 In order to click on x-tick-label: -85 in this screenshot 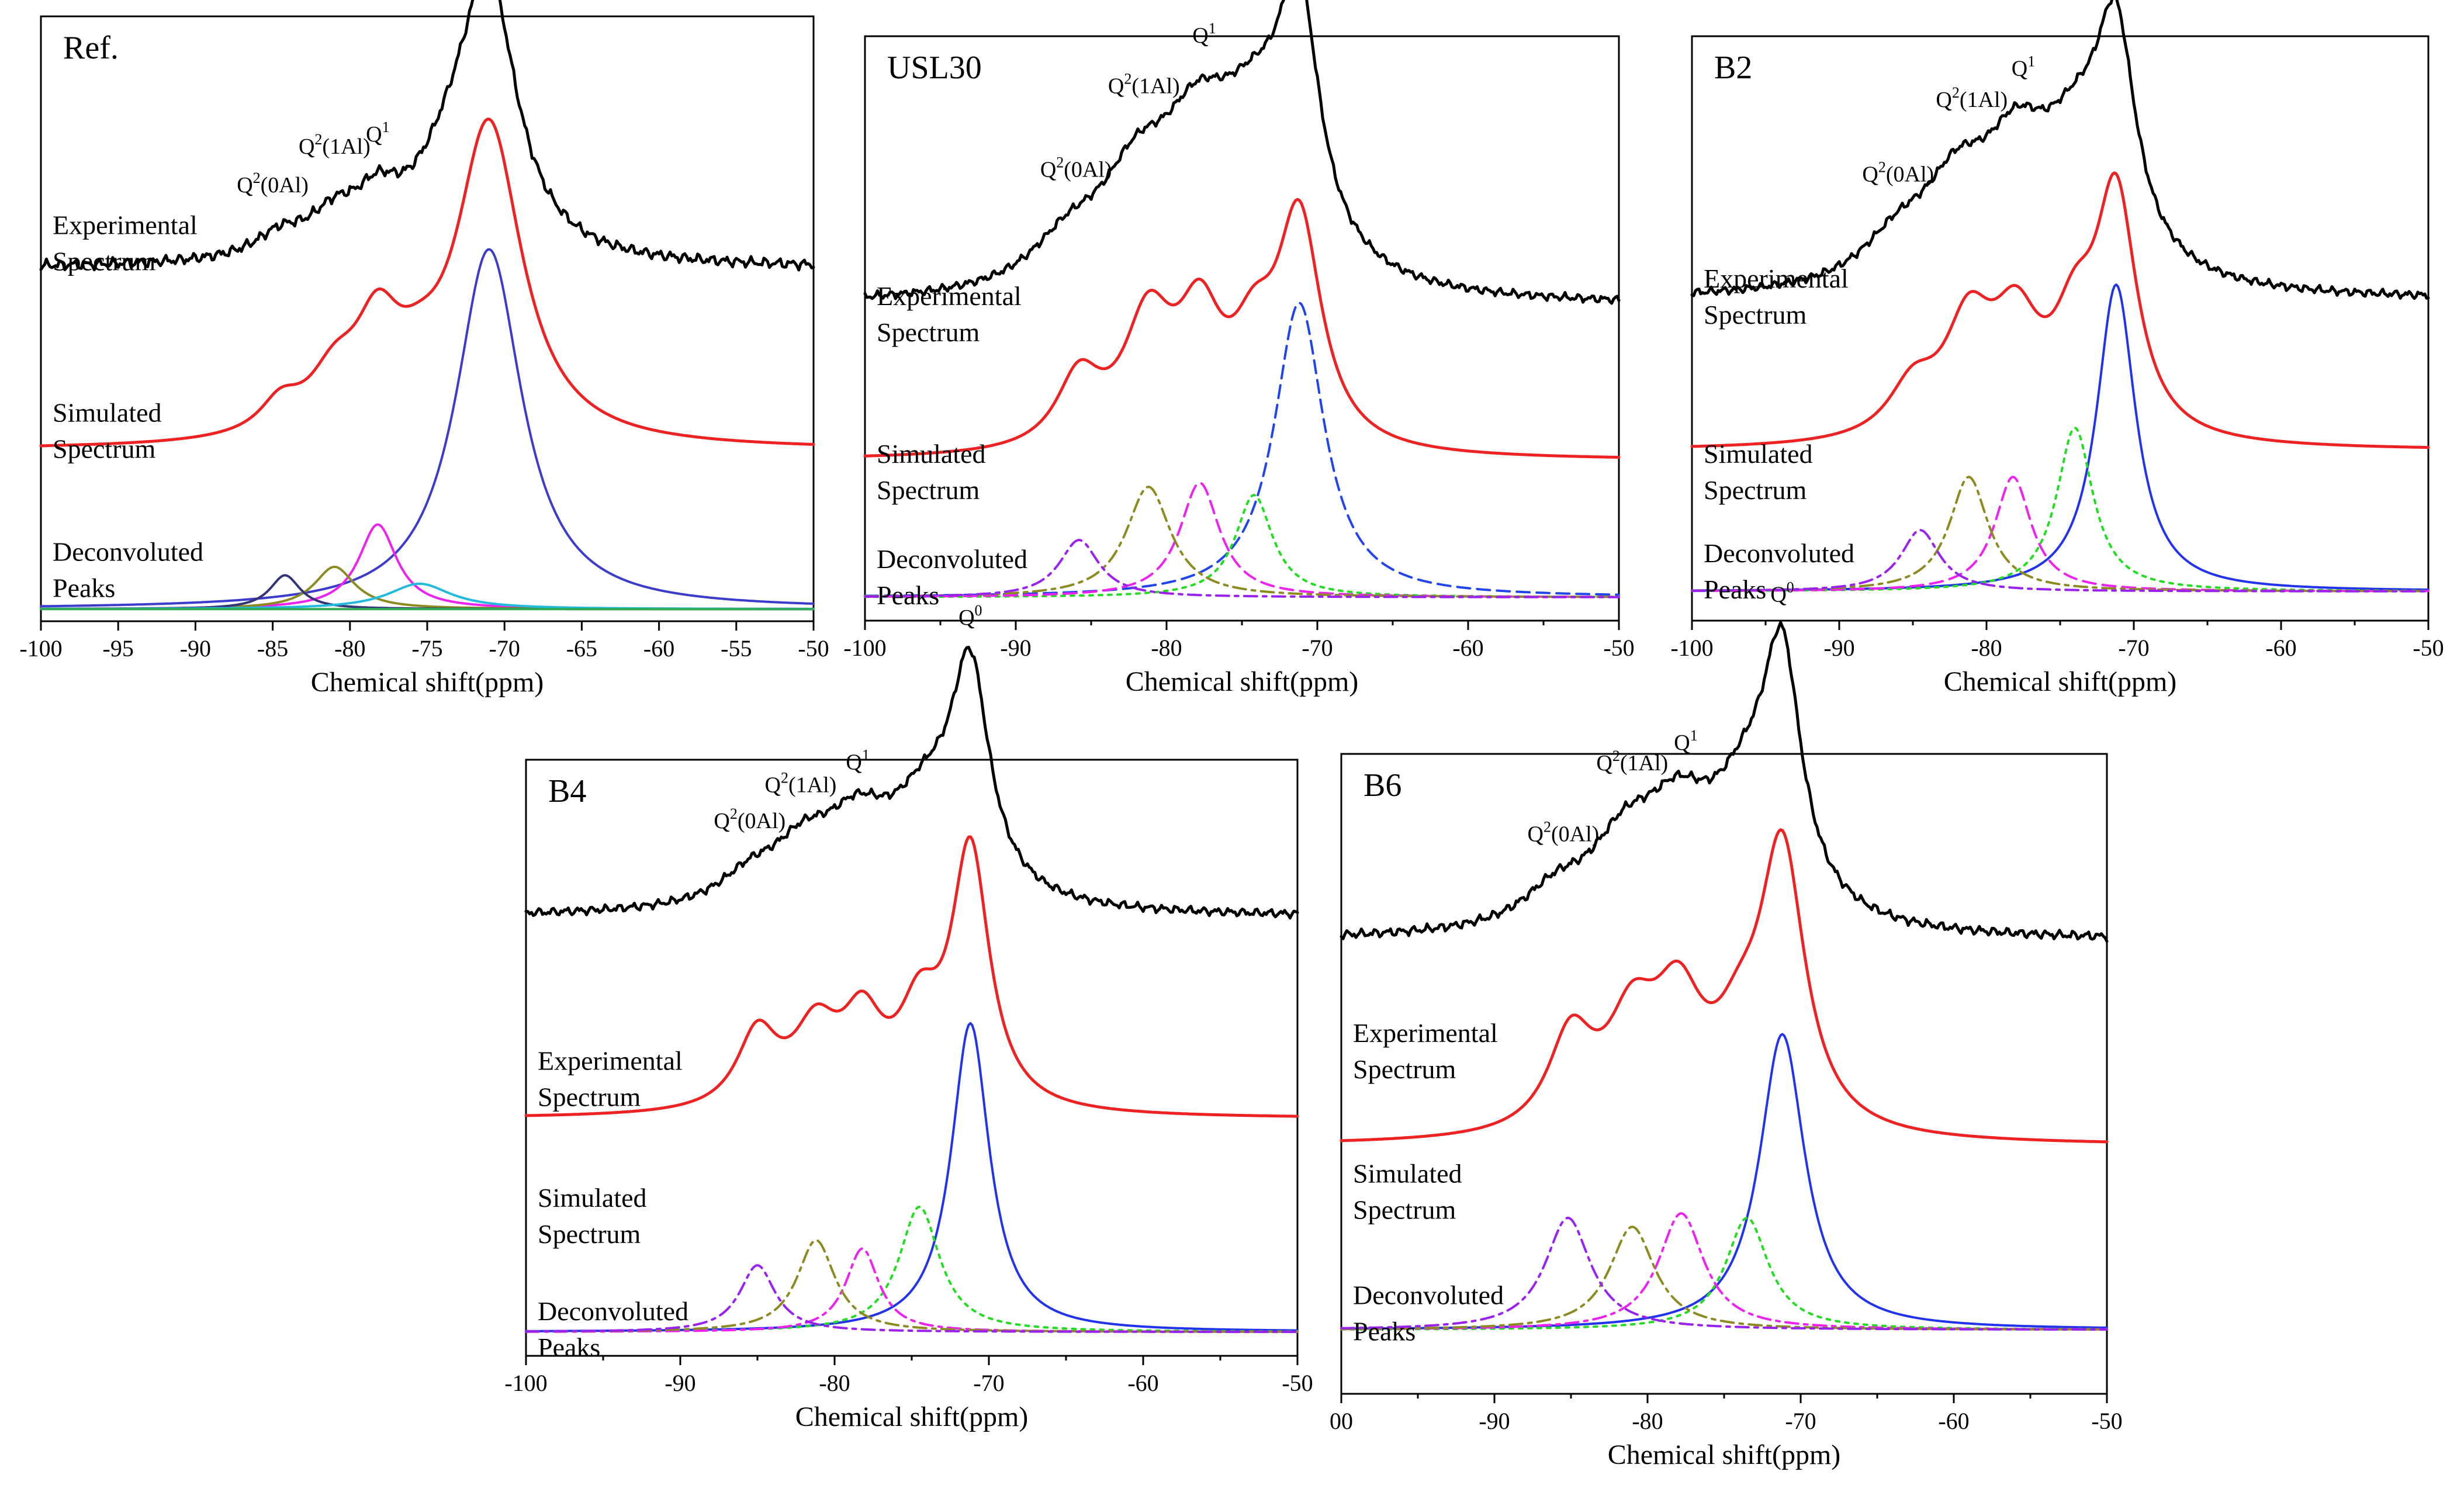, I will do `click(272, 648)`.